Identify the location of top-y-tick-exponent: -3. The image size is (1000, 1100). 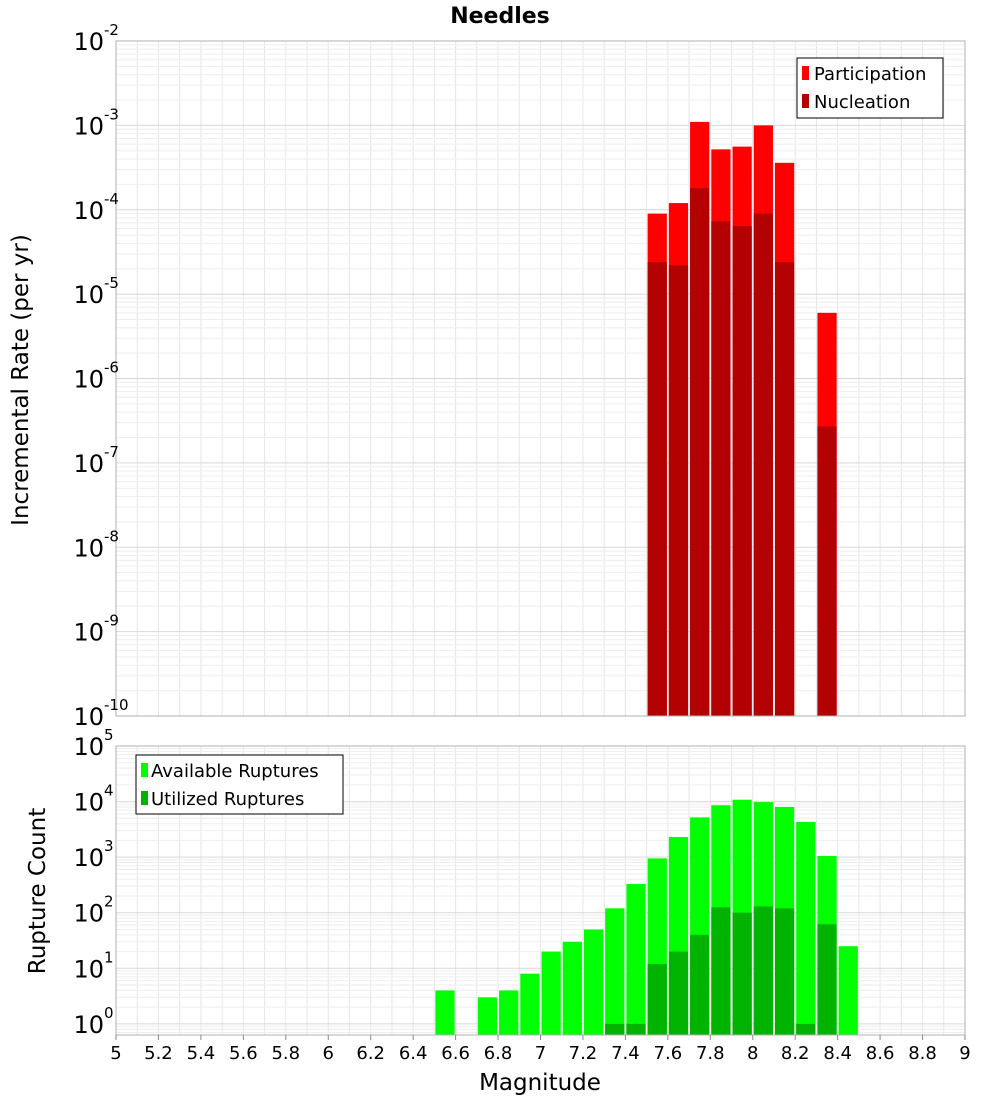
(111, 114).